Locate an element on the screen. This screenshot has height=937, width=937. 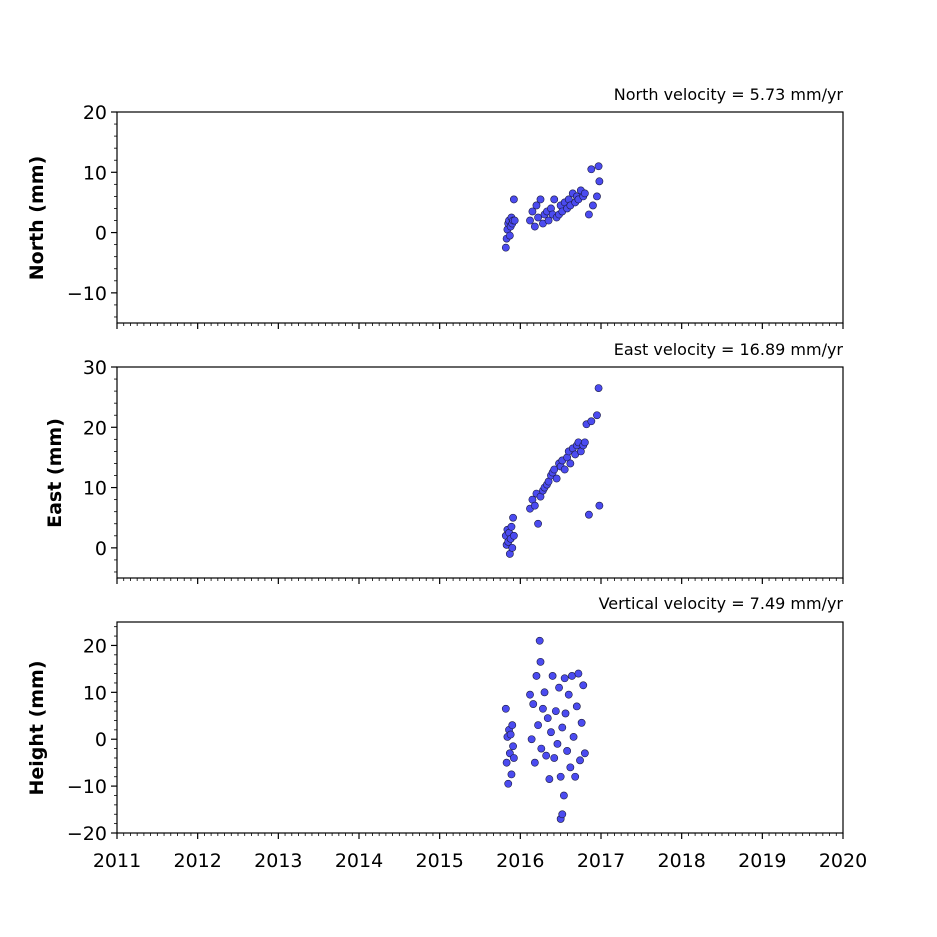
east-y-tick-label: 20 is located at coordinates (95, 428).